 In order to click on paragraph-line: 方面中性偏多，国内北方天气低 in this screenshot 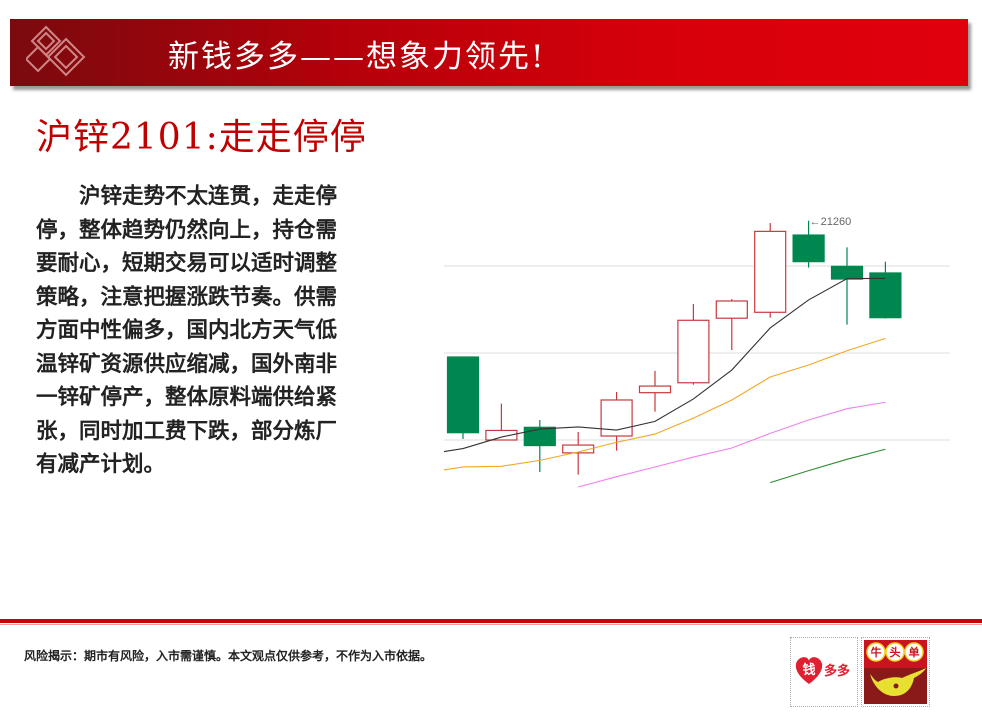, I will do `click(187, 330)`.